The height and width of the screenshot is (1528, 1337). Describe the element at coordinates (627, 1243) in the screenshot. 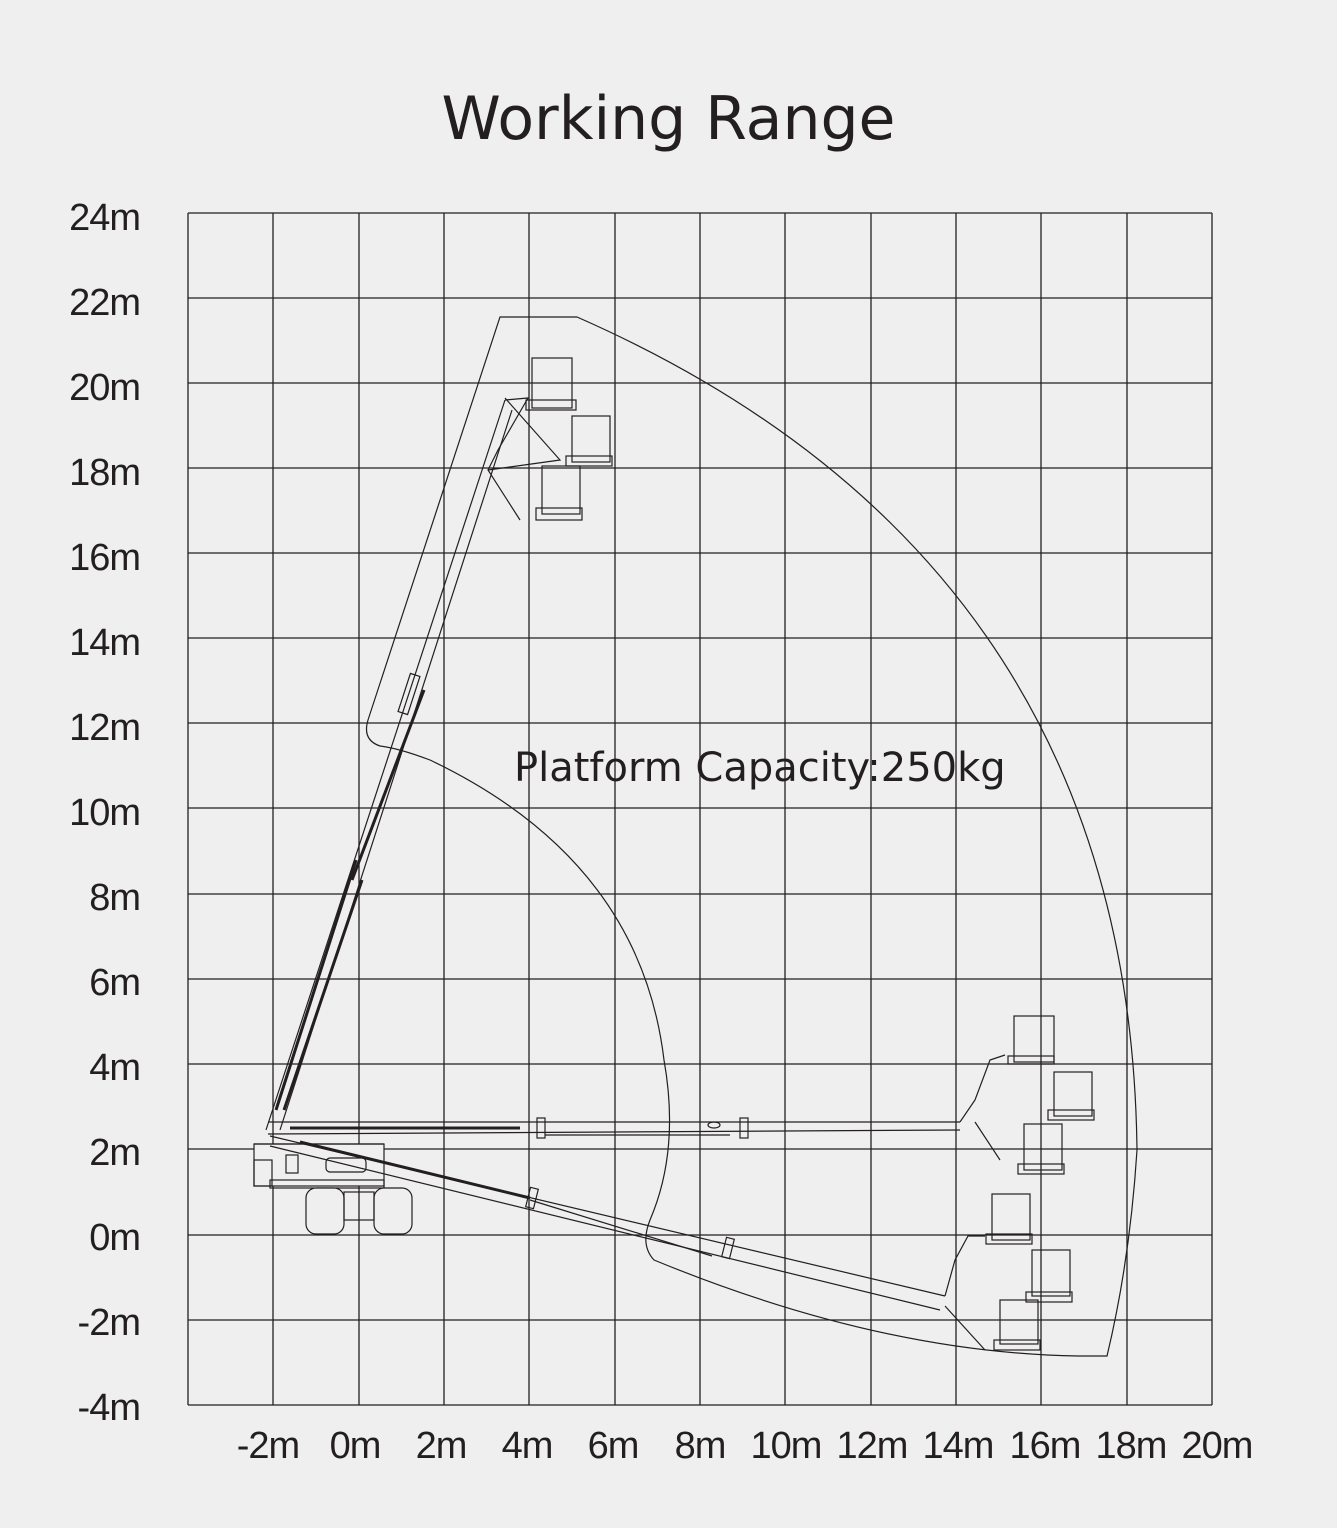

I see `lower-boom` at that location.